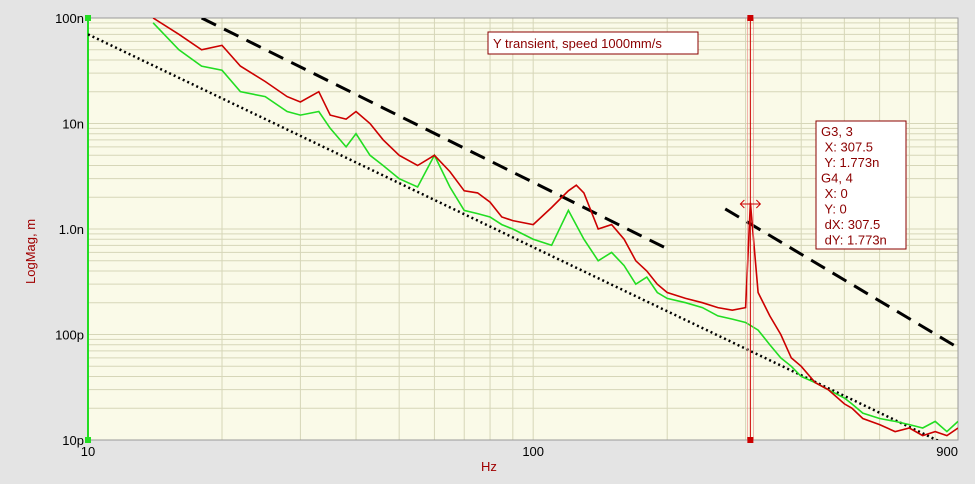 The image size is (975, 484). I want to click on chart-title: Y transient, speed 1000mm/s, so click(577, 43).